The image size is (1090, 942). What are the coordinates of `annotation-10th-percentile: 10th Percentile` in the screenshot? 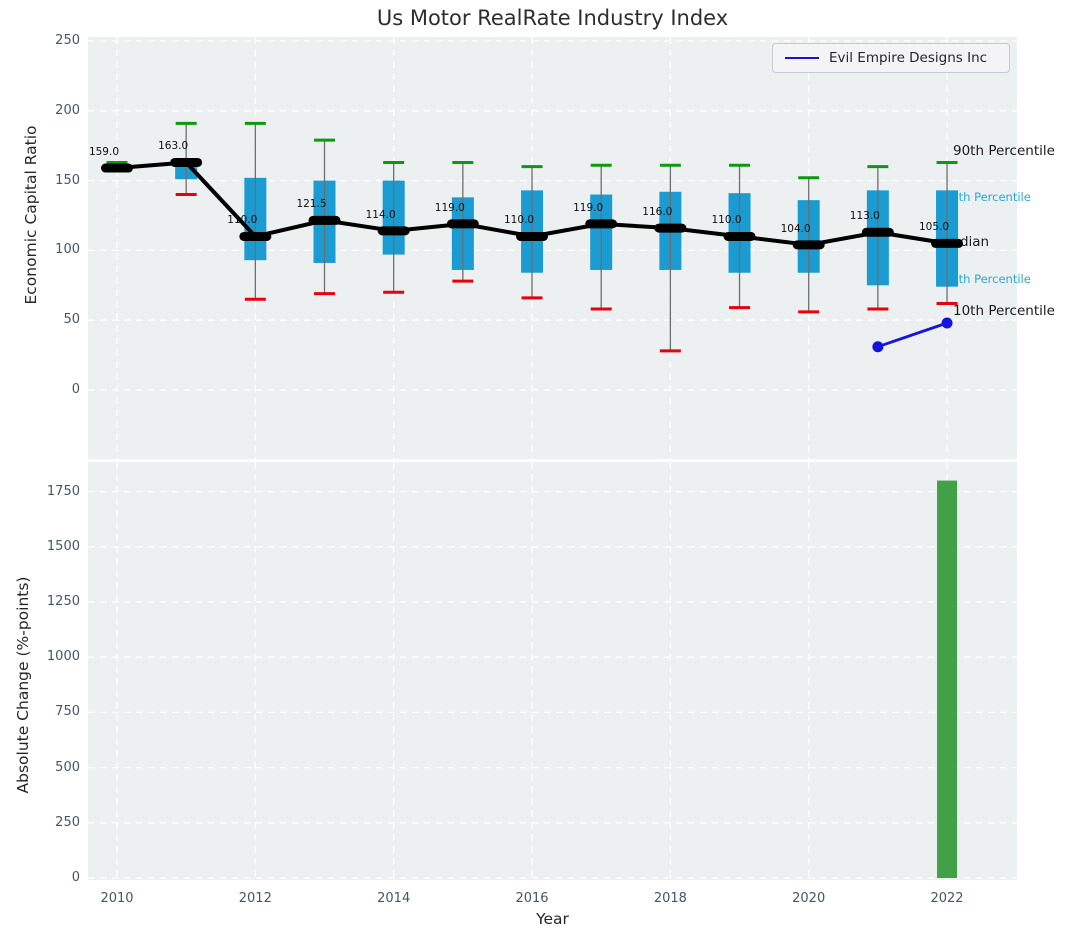 It's located at (1004, 311).